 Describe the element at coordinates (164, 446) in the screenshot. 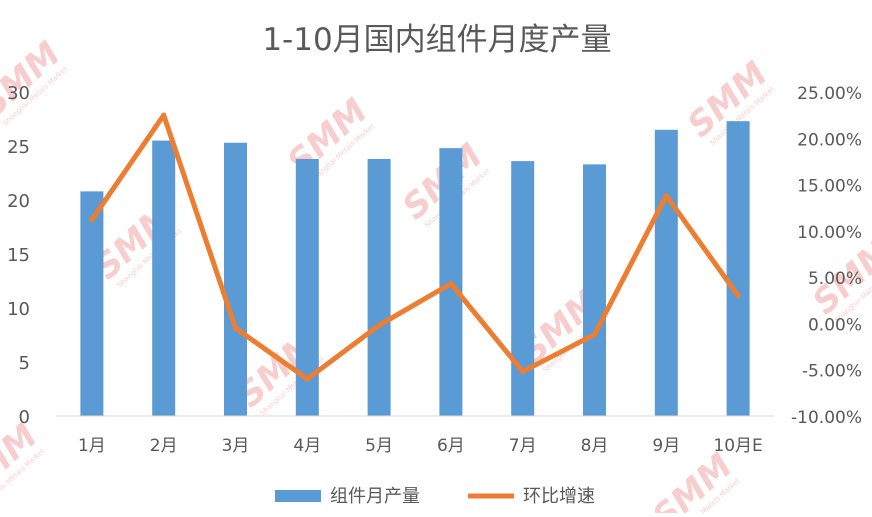

I see `category-label: 2月` at that location.